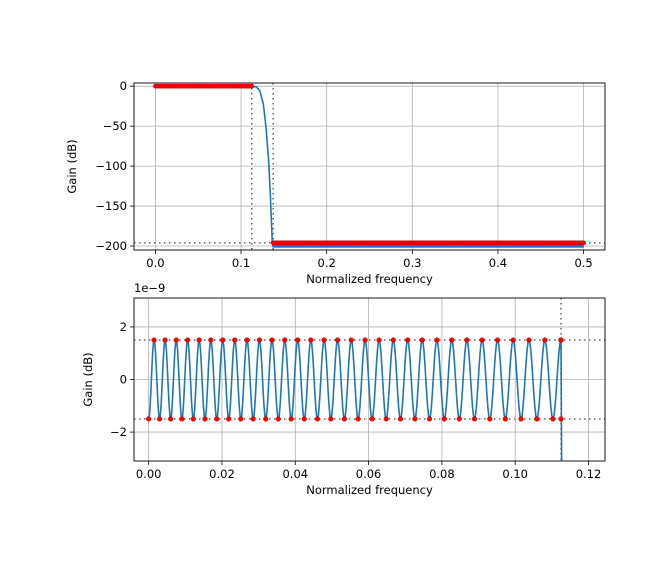  Describe the element at coordinates (498, 263) in the screenshot. I see `x-tick-label: 0.4` at that location.